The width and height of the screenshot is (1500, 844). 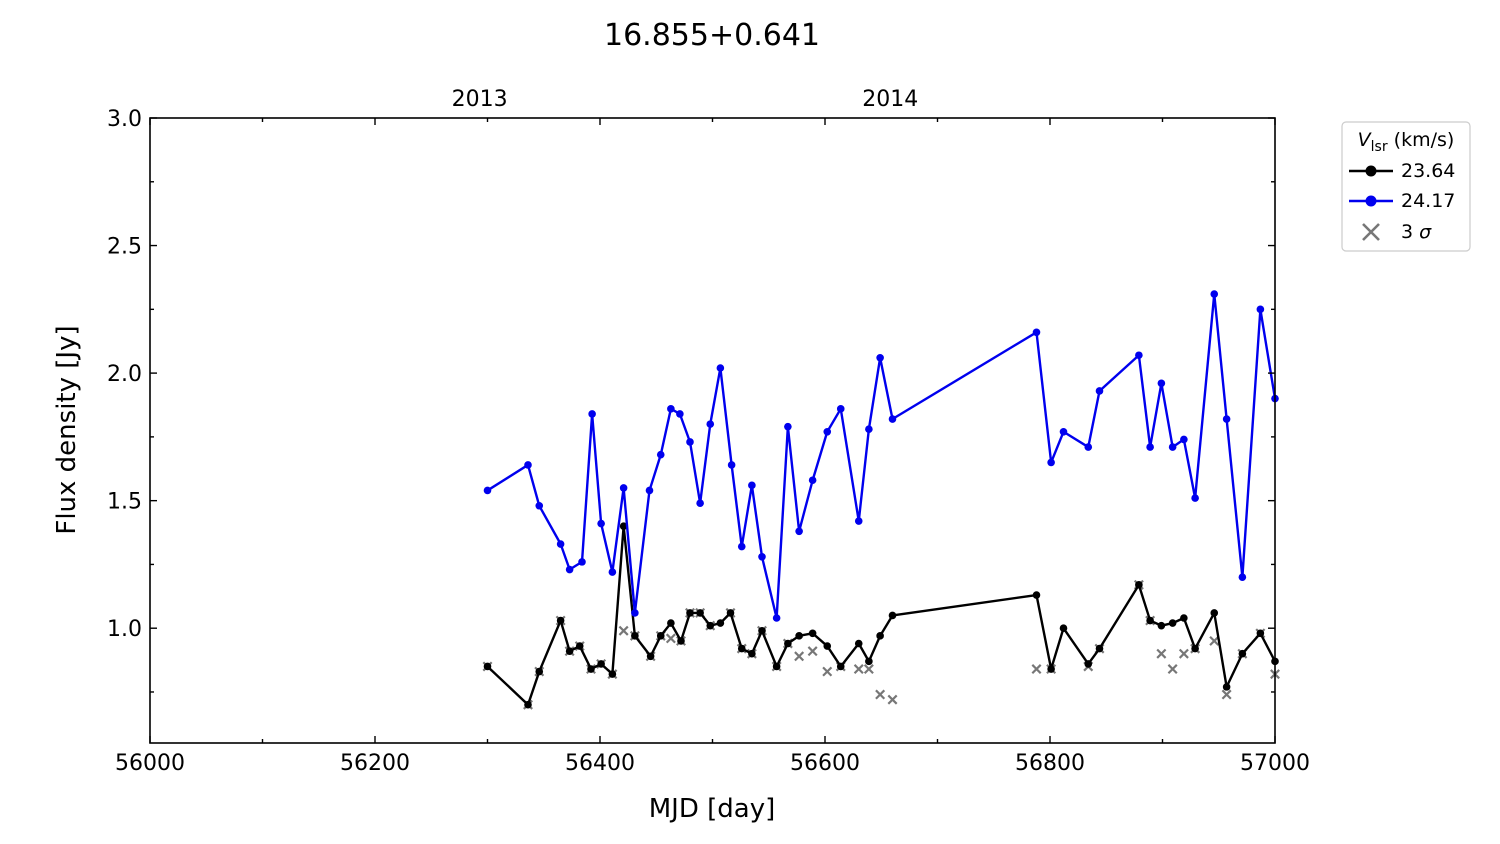 I want to click on x-tick-label-57000: 57000, so click(x=1275, y=763).